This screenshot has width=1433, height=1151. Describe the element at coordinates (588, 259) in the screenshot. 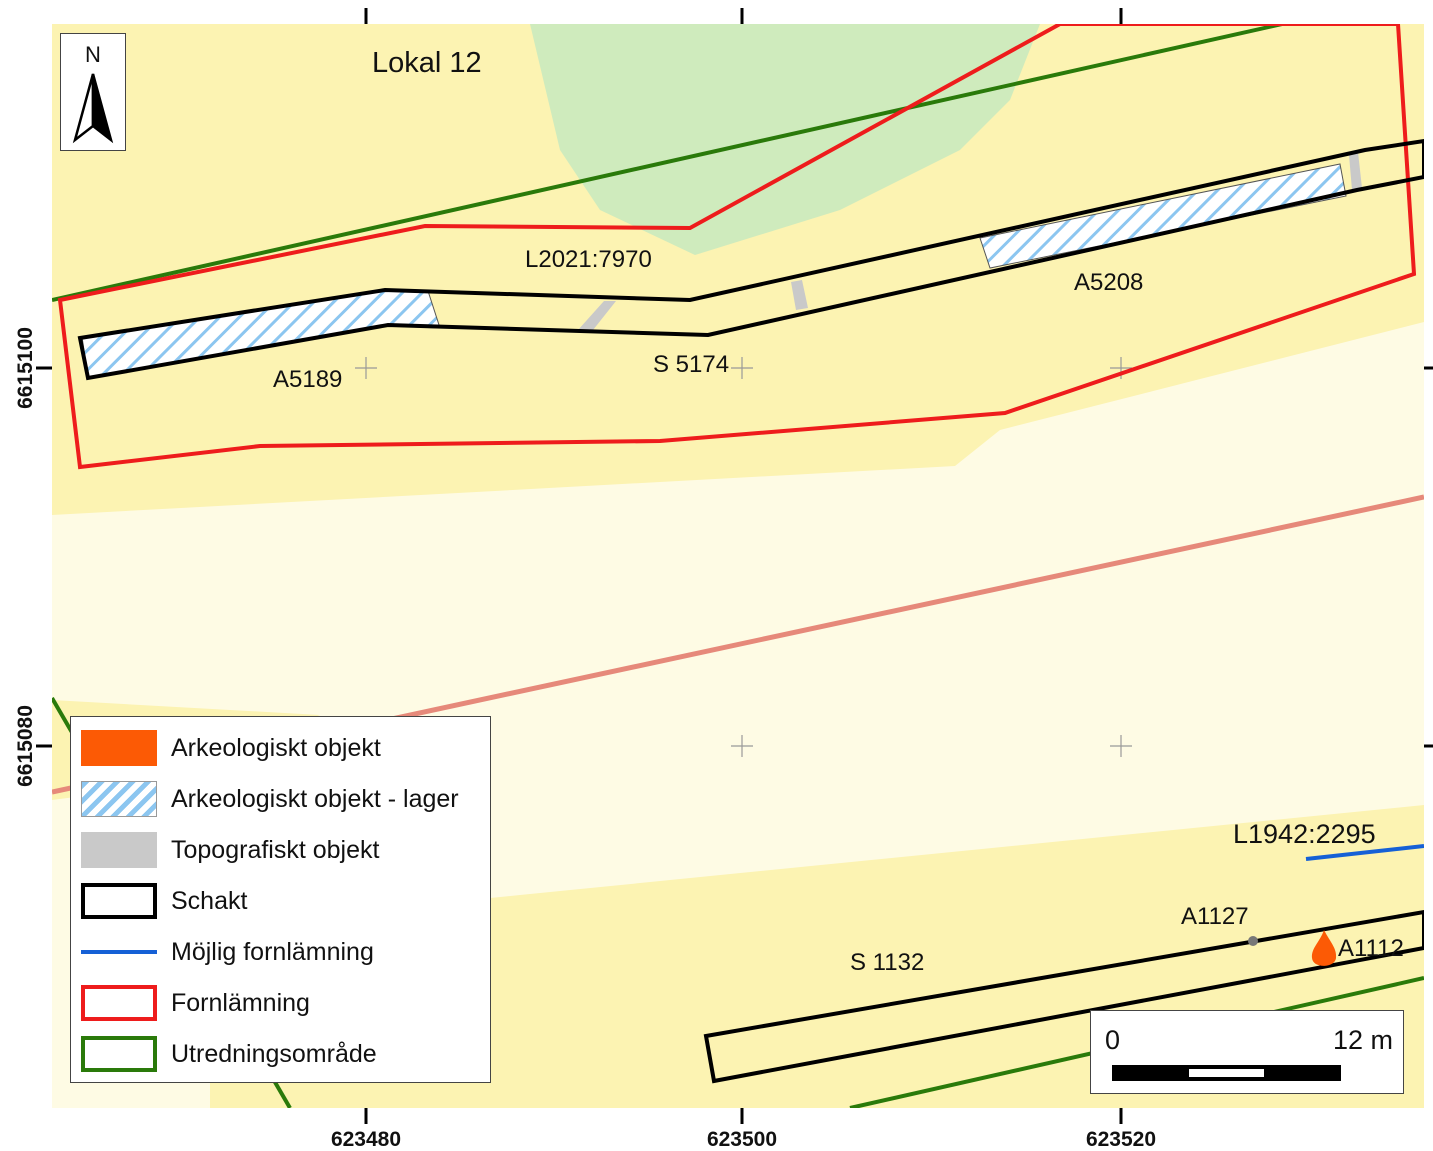

I see `label-l2021-7970: L2021:7970` at that location.